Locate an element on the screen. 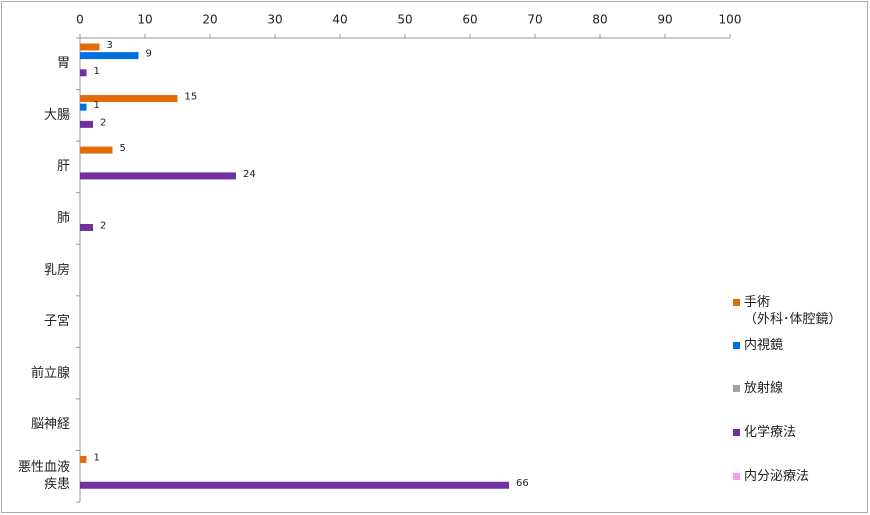  legend-label: 内分泌療法 is located at coordinates (777, 476).